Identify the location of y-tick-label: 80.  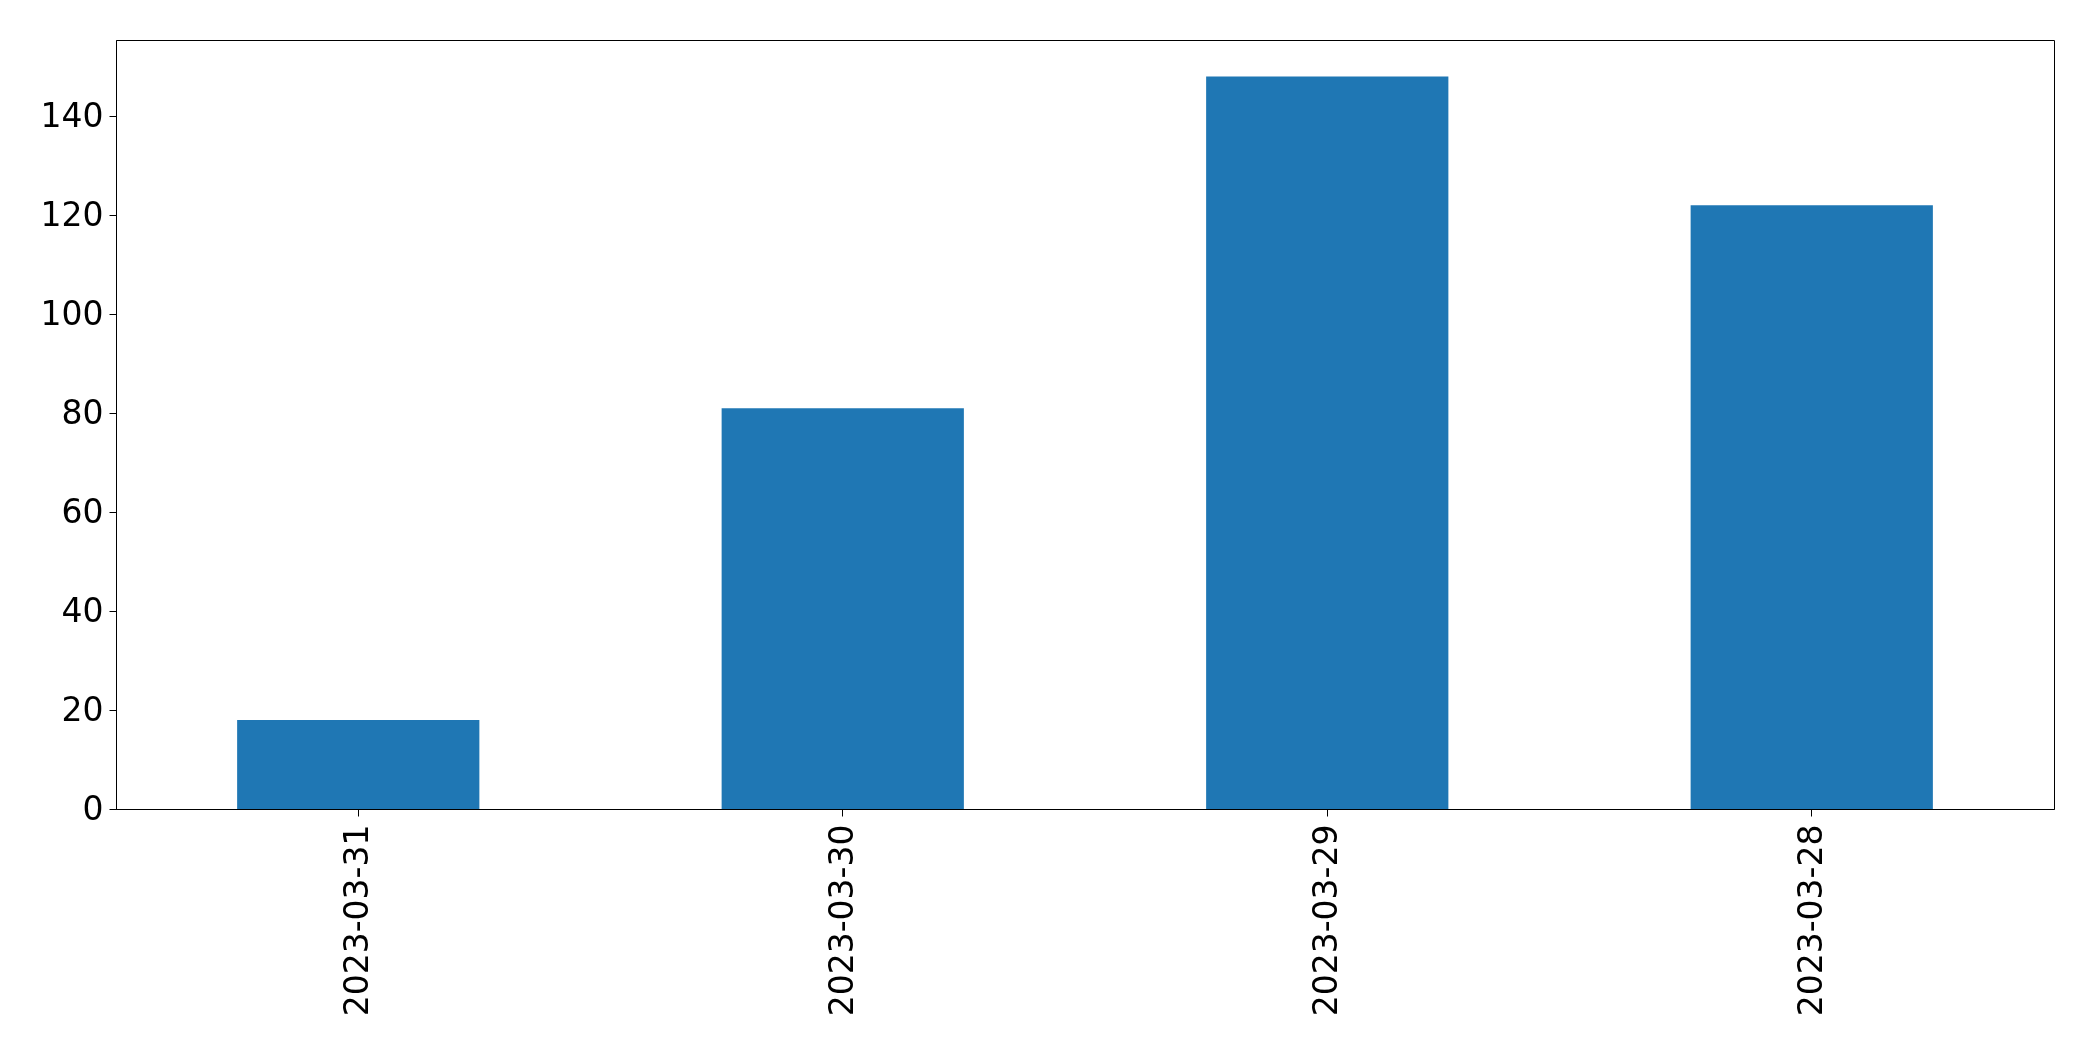
(82, 412).